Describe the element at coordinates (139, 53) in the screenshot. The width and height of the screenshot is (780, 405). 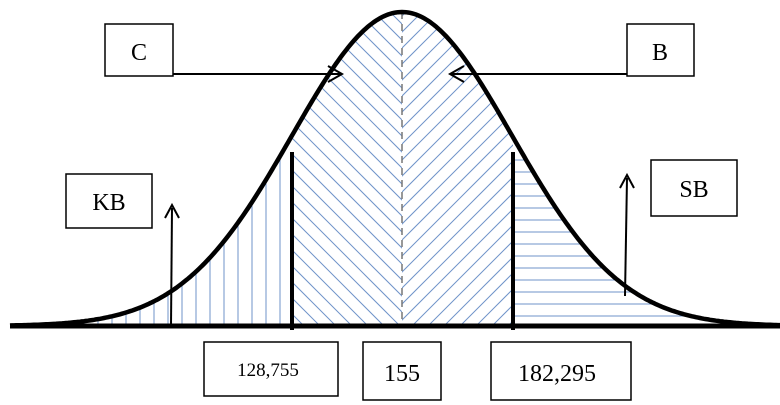
I see `label-c-text: C` at that location.